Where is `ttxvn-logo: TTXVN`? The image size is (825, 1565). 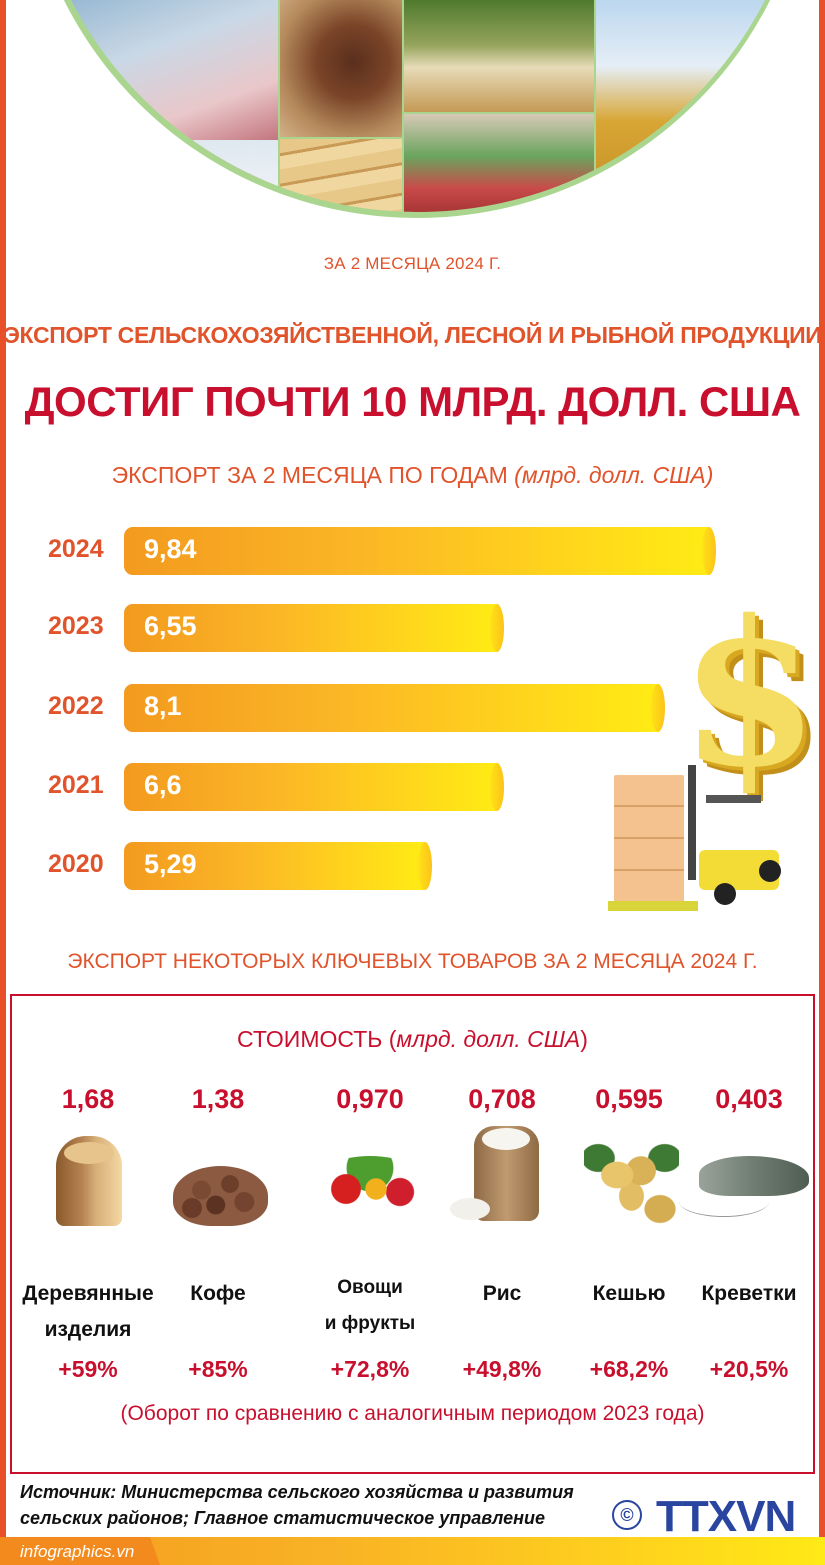
ttxvn-logo: TTXVN is located at coordinates (726, 1516).